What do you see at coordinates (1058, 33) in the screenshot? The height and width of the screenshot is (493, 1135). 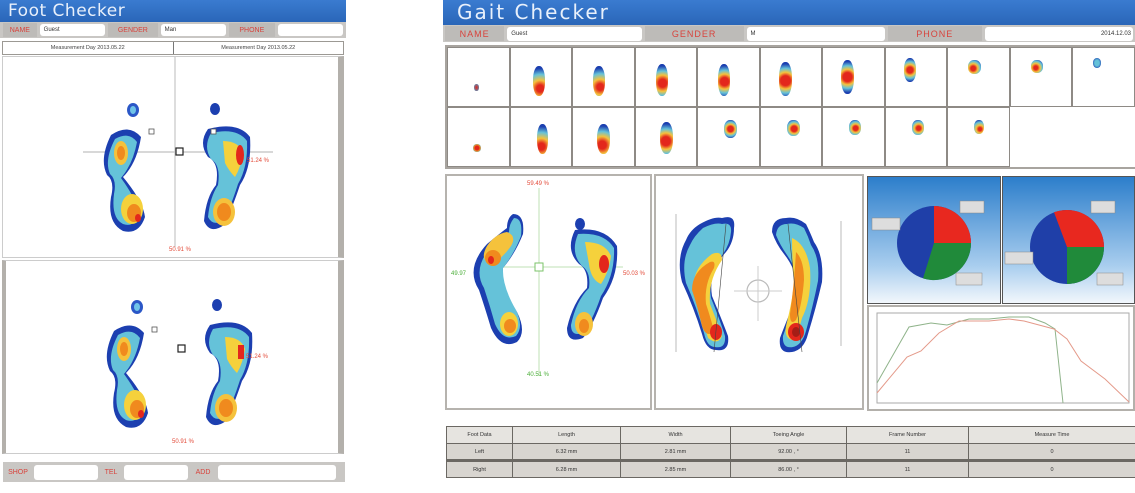 I see `phone-field: 2014.12.03` at bounding box center [1058, 33].